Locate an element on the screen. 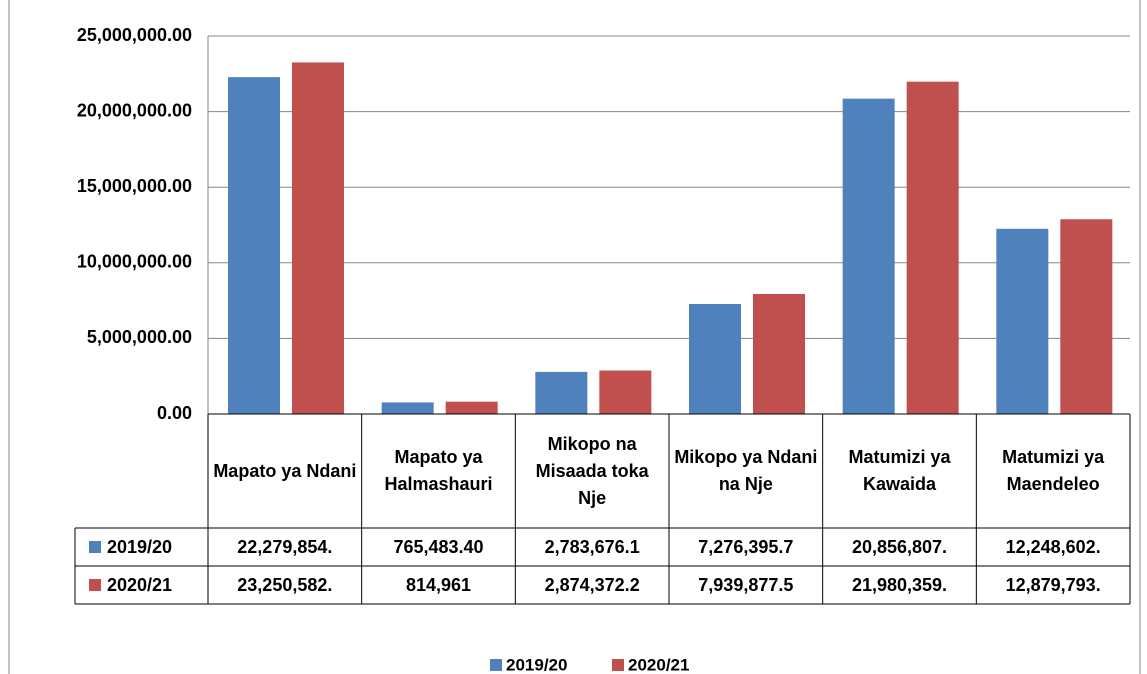 The image size is (1147, 674). table-value: 7,939,877.5 is located at coordinates (746, 584).